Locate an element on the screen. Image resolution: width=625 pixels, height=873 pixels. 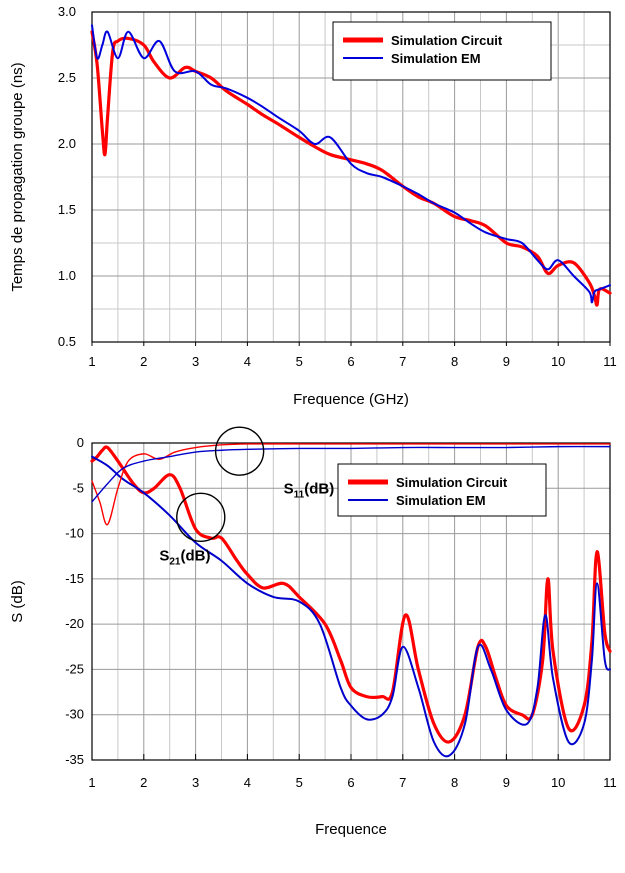
y-tick-label: -20 is located at coordinates (74, 623).